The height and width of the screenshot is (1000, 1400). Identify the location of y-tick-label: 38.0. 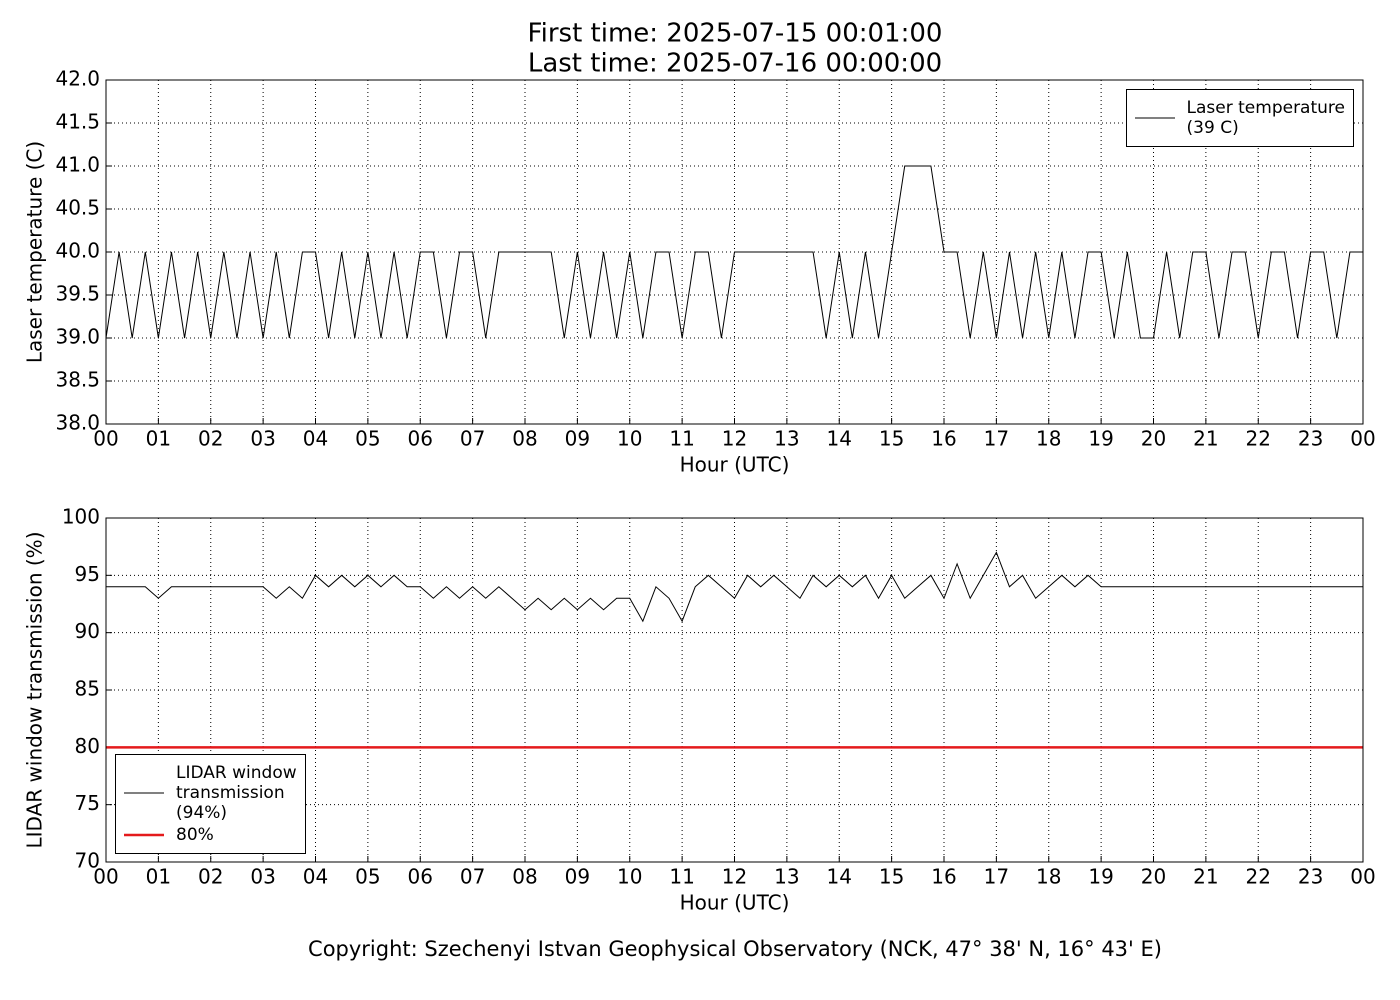
(77, 423).